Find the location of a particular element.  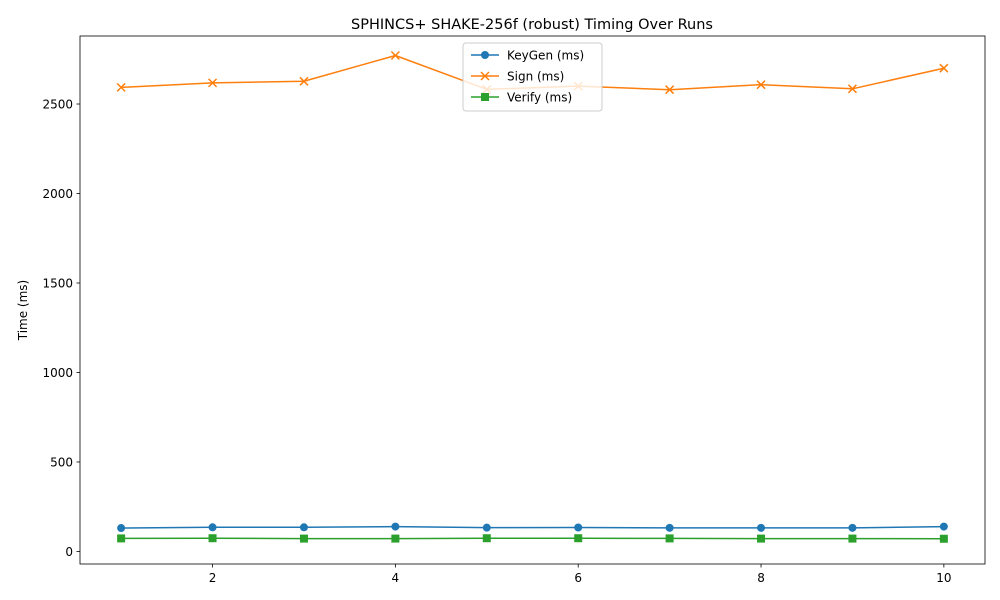

y-tick-label: 500 is located at coordinates (61, 462).